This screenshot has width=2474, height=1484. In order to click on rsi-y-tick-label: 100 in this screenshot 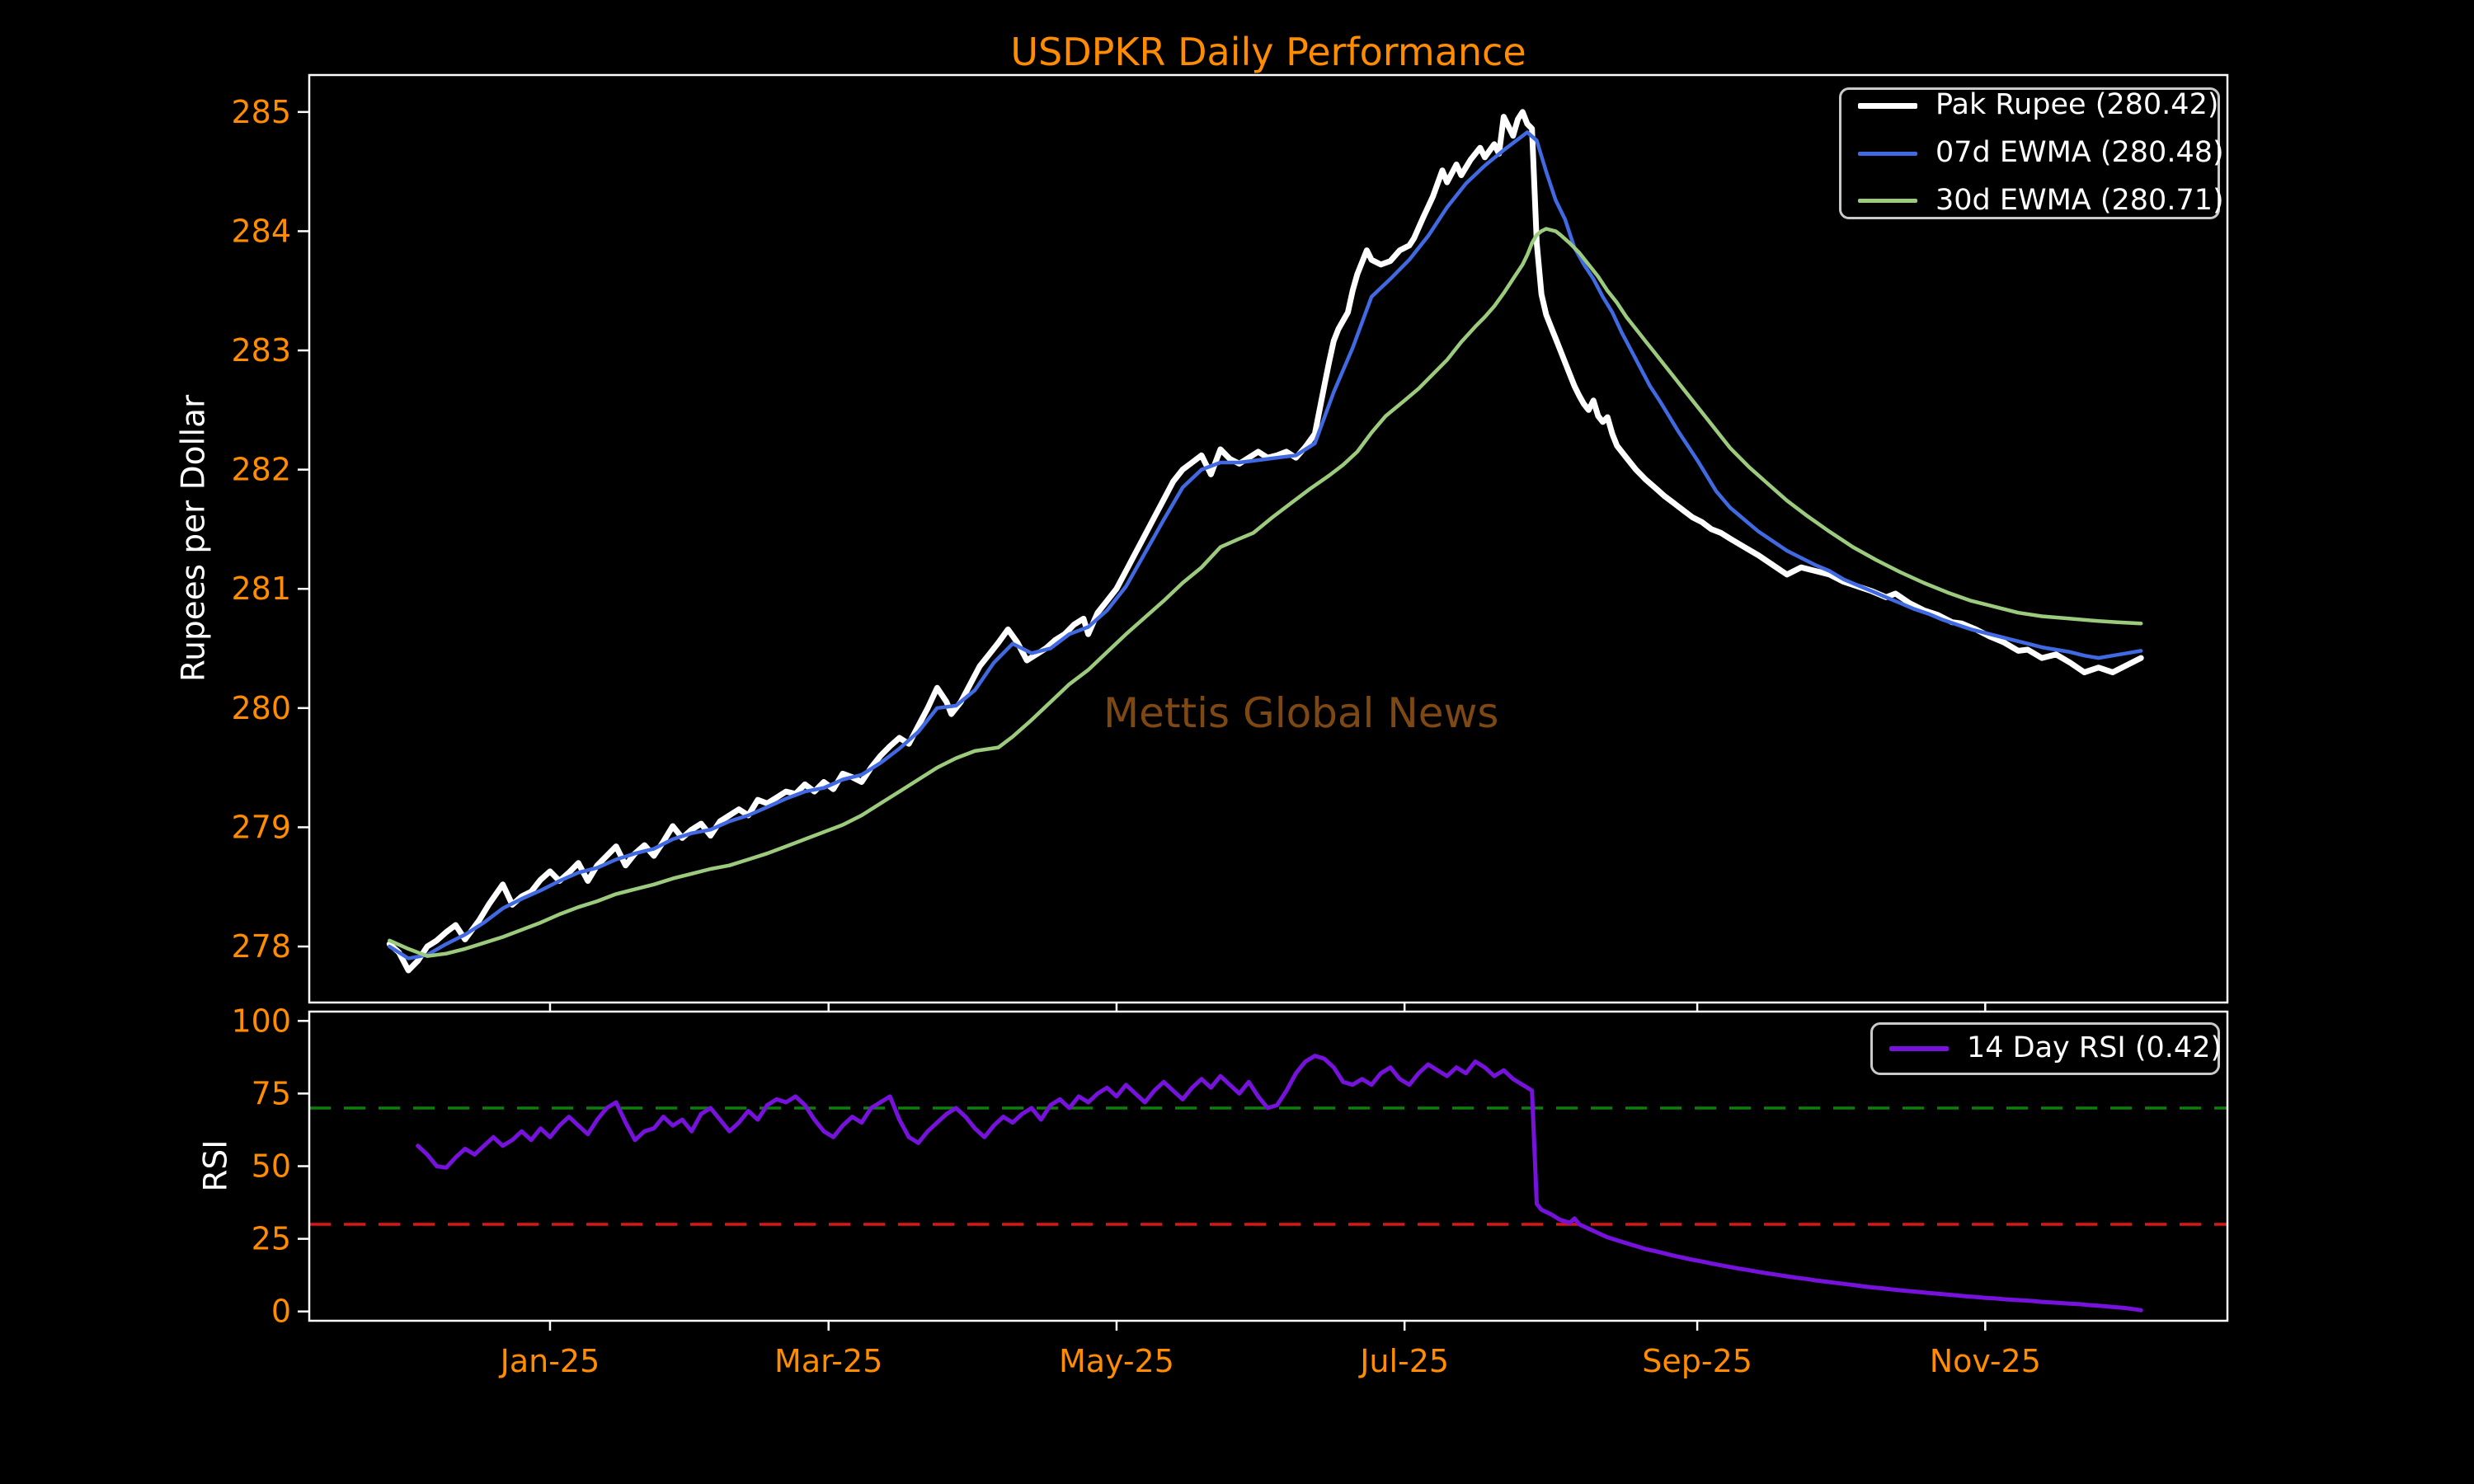, I will do `click(261, 1021)`.